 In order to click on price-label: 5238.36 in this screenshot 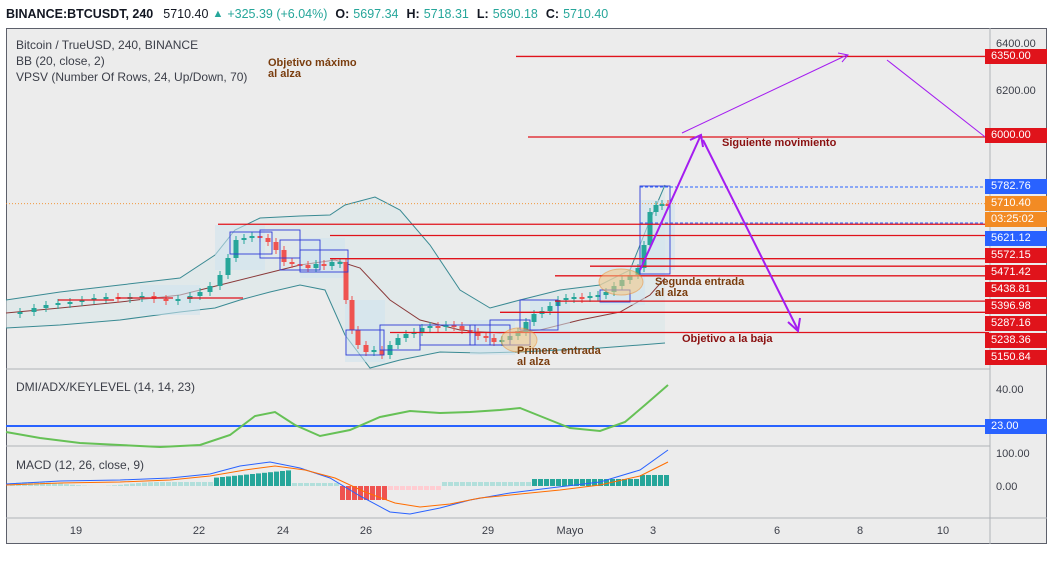, I will do `click(1016, 340)`.